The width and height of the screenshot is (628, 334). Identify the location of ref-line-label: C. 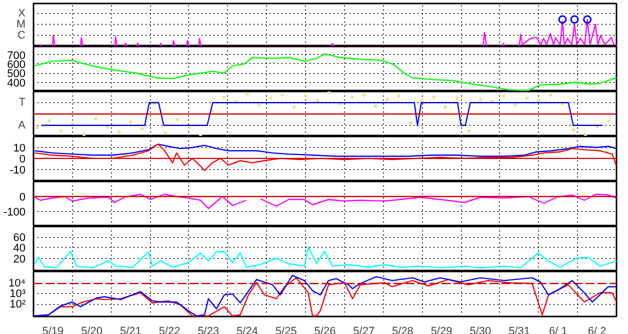
(22, 35).